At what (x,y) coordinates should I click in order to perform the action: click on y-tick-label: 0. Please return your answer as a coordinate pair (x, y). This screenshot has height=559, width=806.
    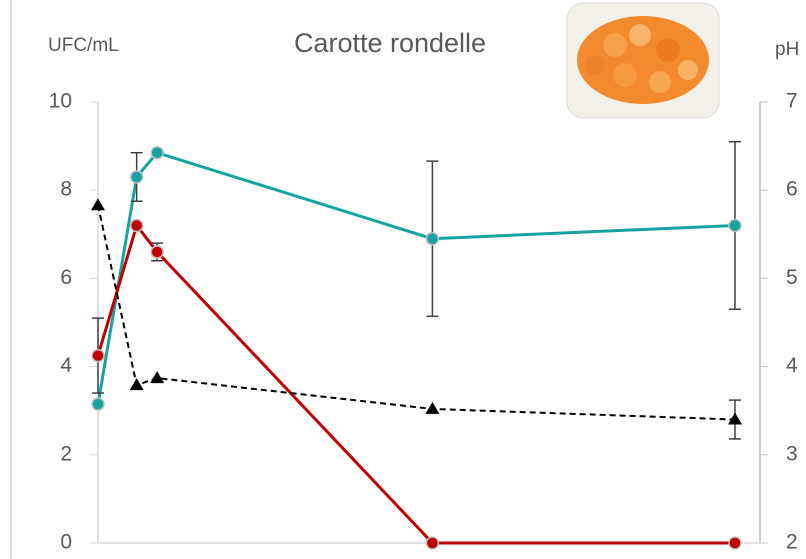
    Looking at the image, I should click on (66, 542).